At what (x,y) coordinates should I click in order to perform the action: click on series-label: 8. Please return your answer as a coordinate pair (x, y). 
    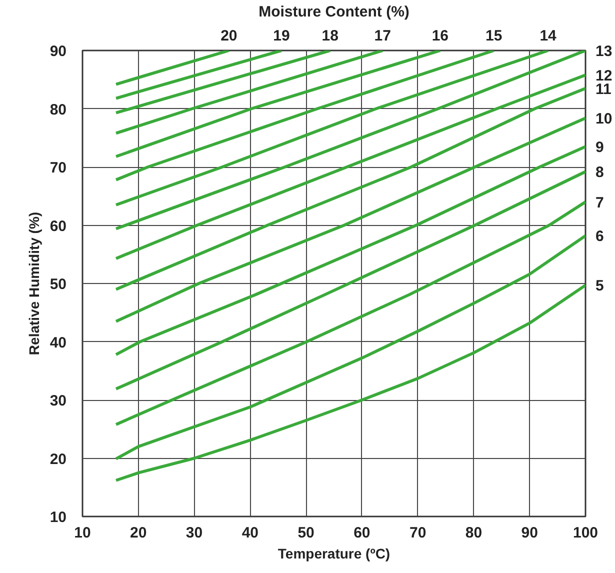
    Looking at the image, I should click on (600, 173).